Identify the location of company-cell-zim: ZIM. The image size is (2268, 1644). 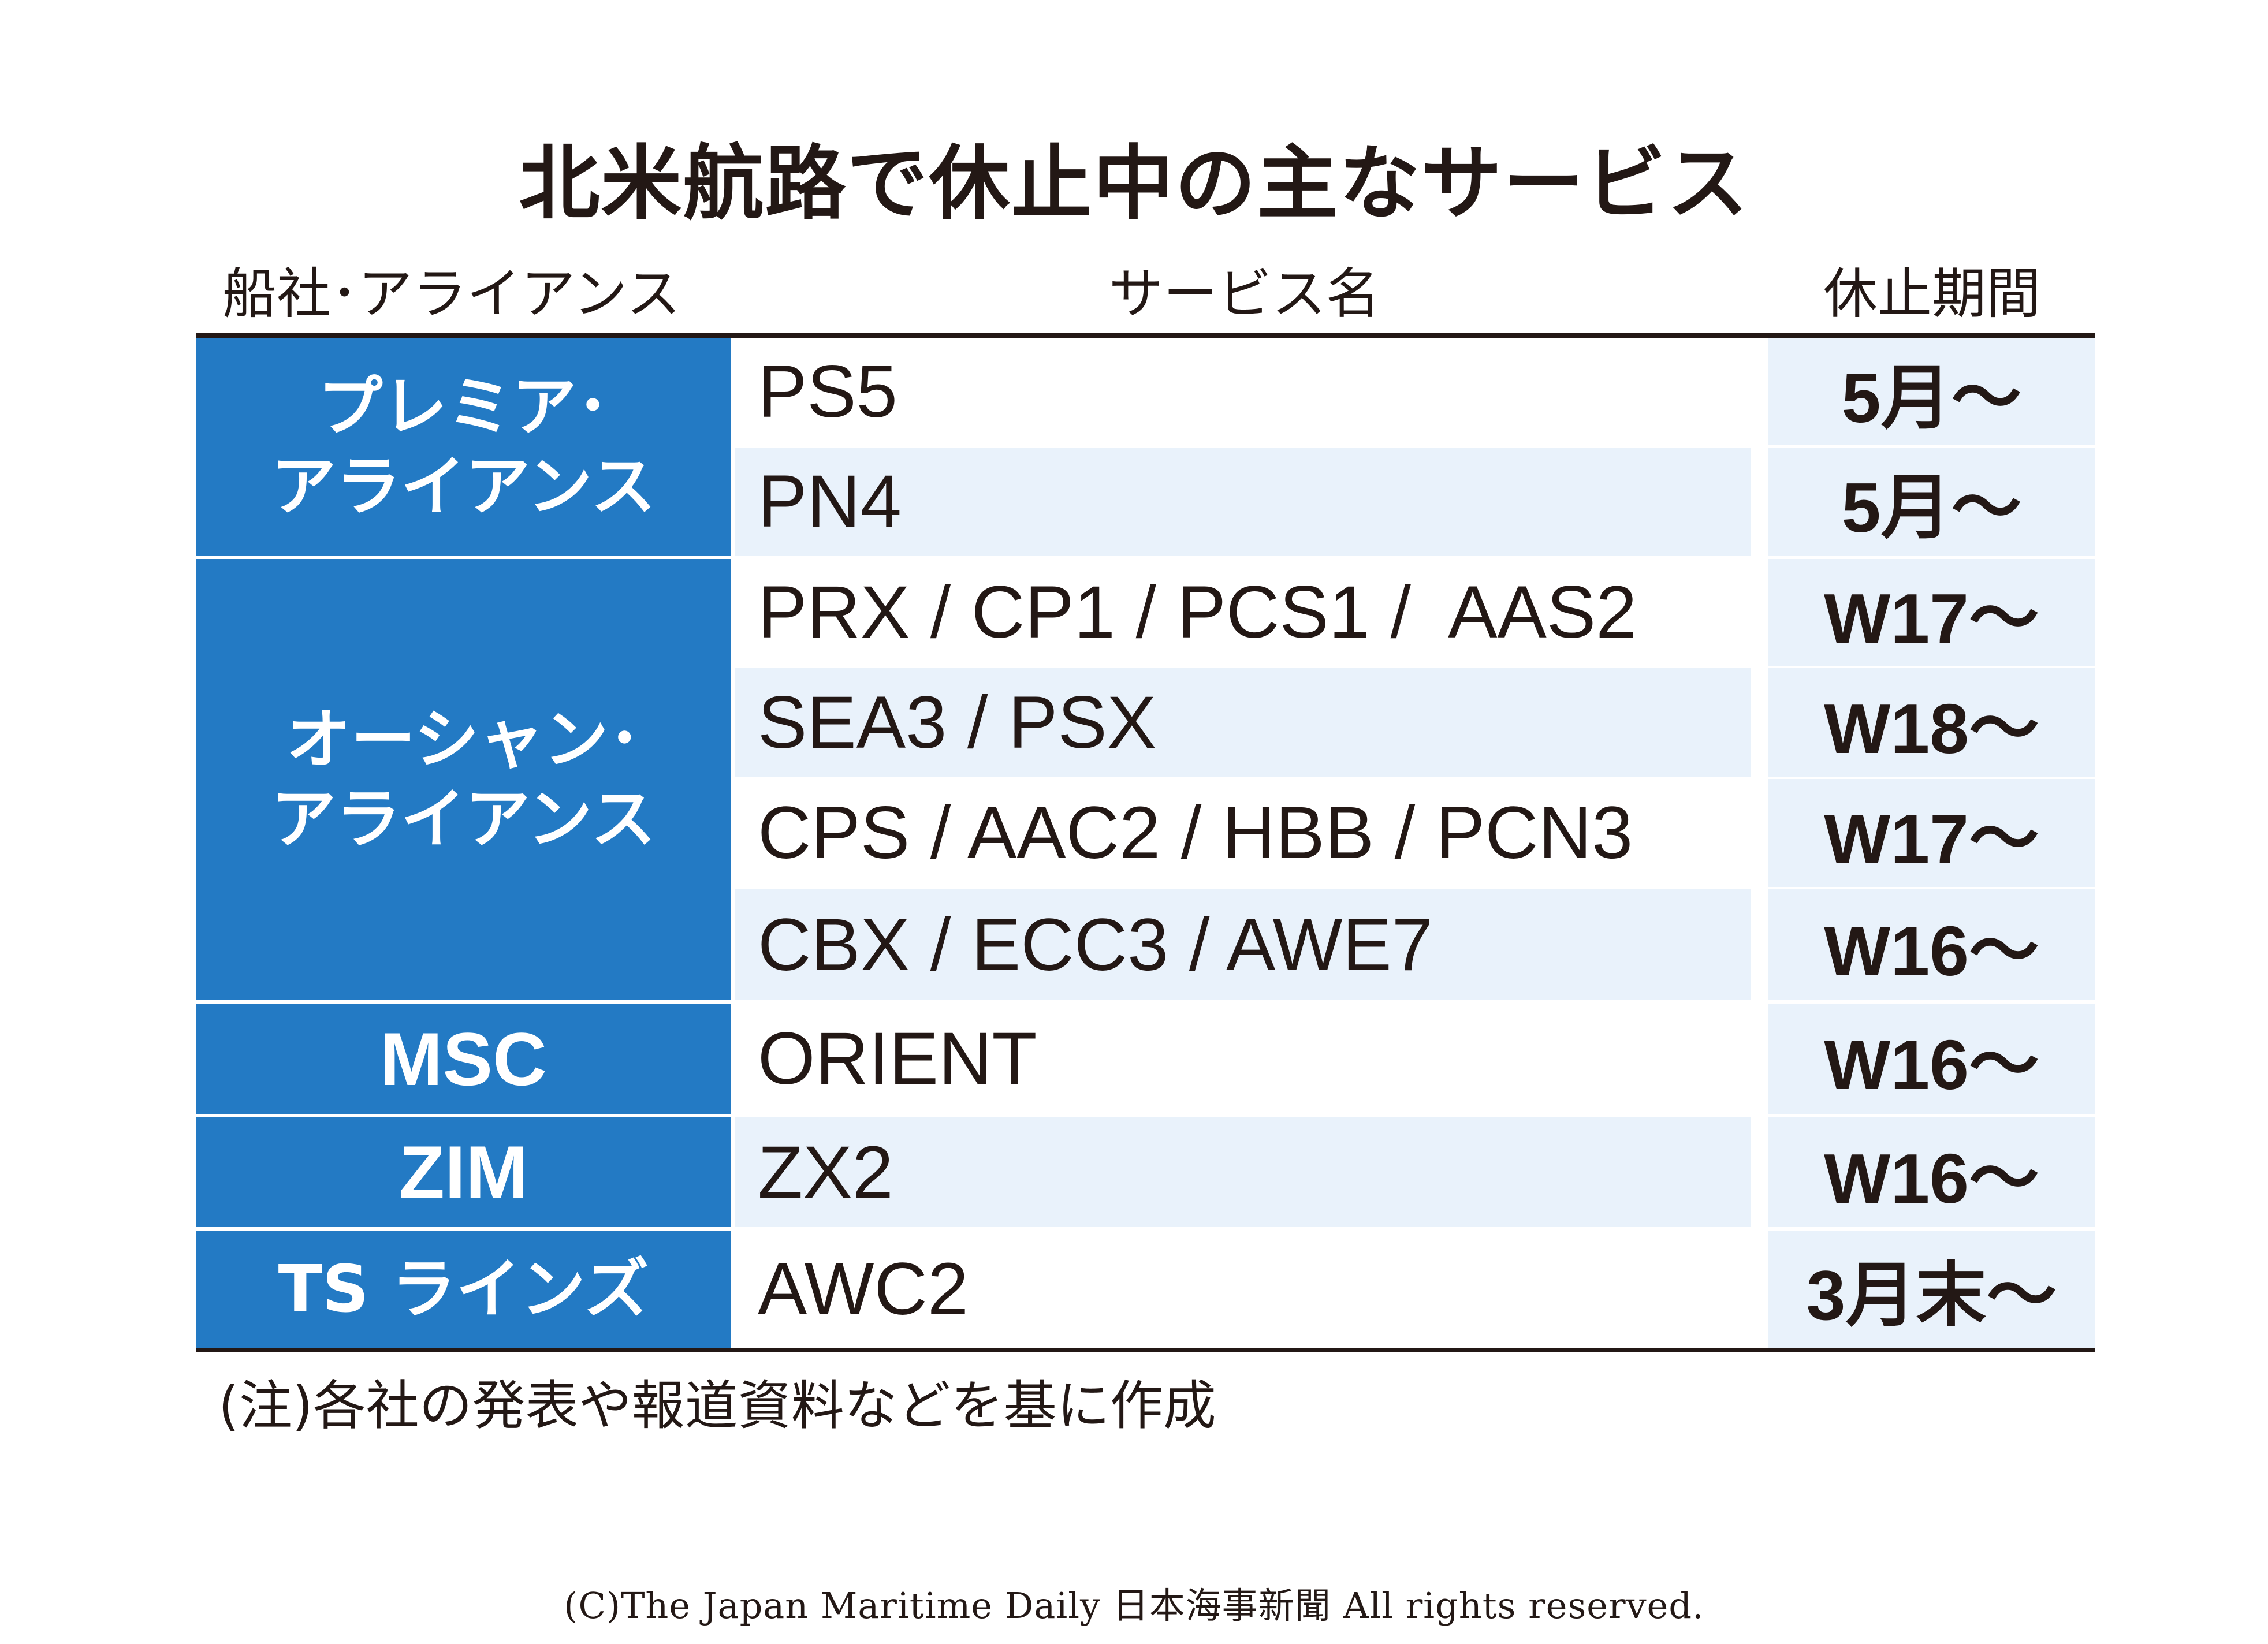
(463, 1172).